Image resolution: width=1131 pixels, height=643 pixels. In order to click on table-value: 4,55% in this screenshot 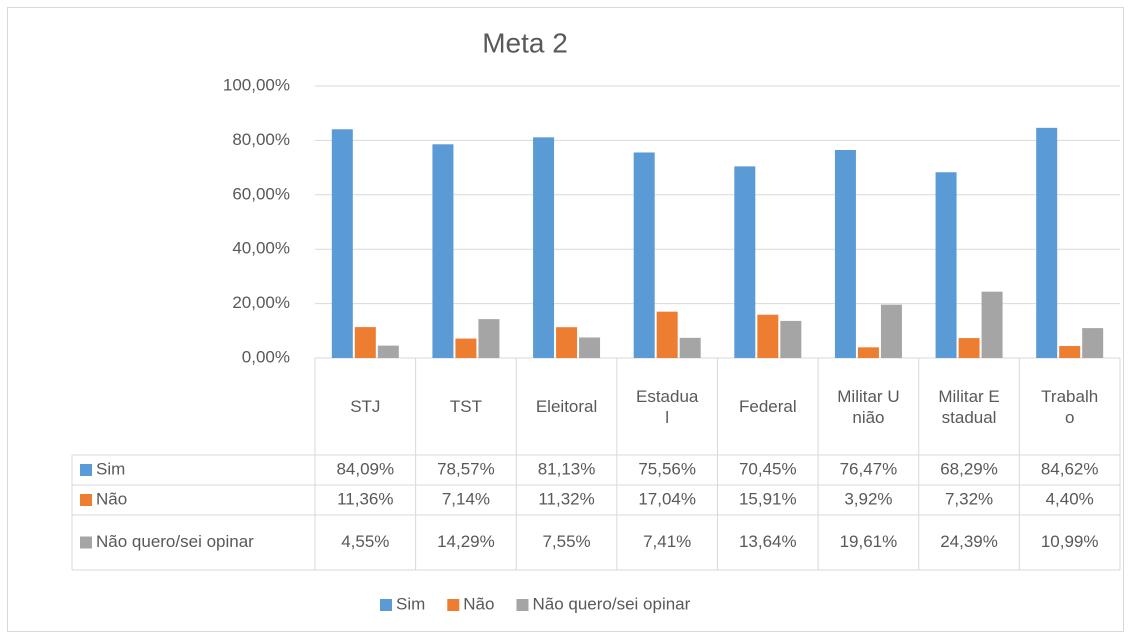, I will do `click(365, 541)`.